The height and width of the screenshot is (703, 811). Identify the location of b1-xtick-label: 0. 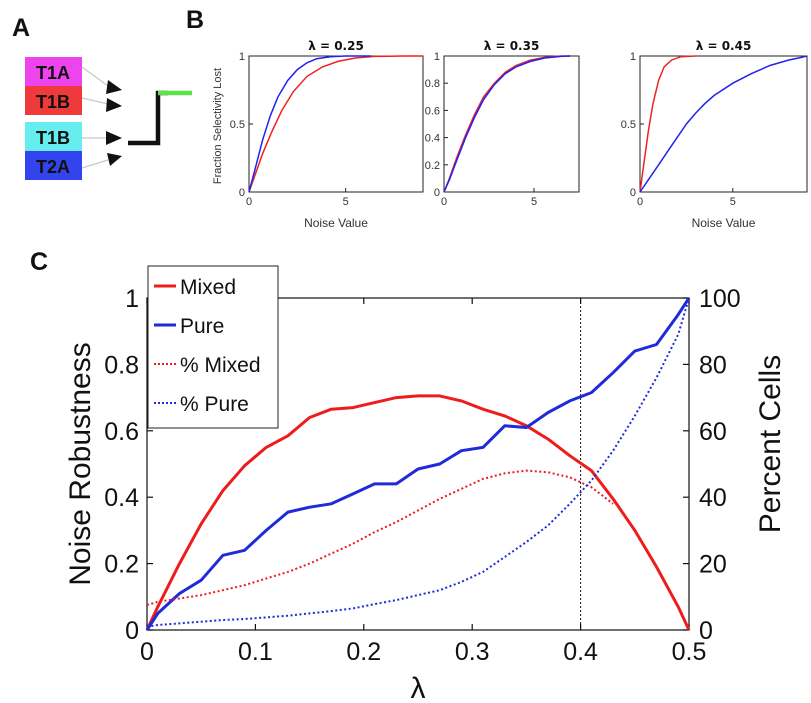
(249, 202).